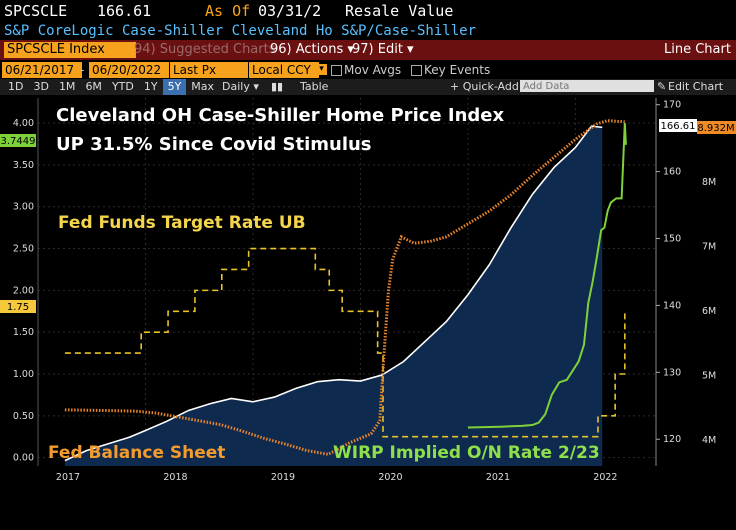  Describe the element at coordinates (23, 207) in the screenshot. I see `left-tick-label: 3.00` at that location.